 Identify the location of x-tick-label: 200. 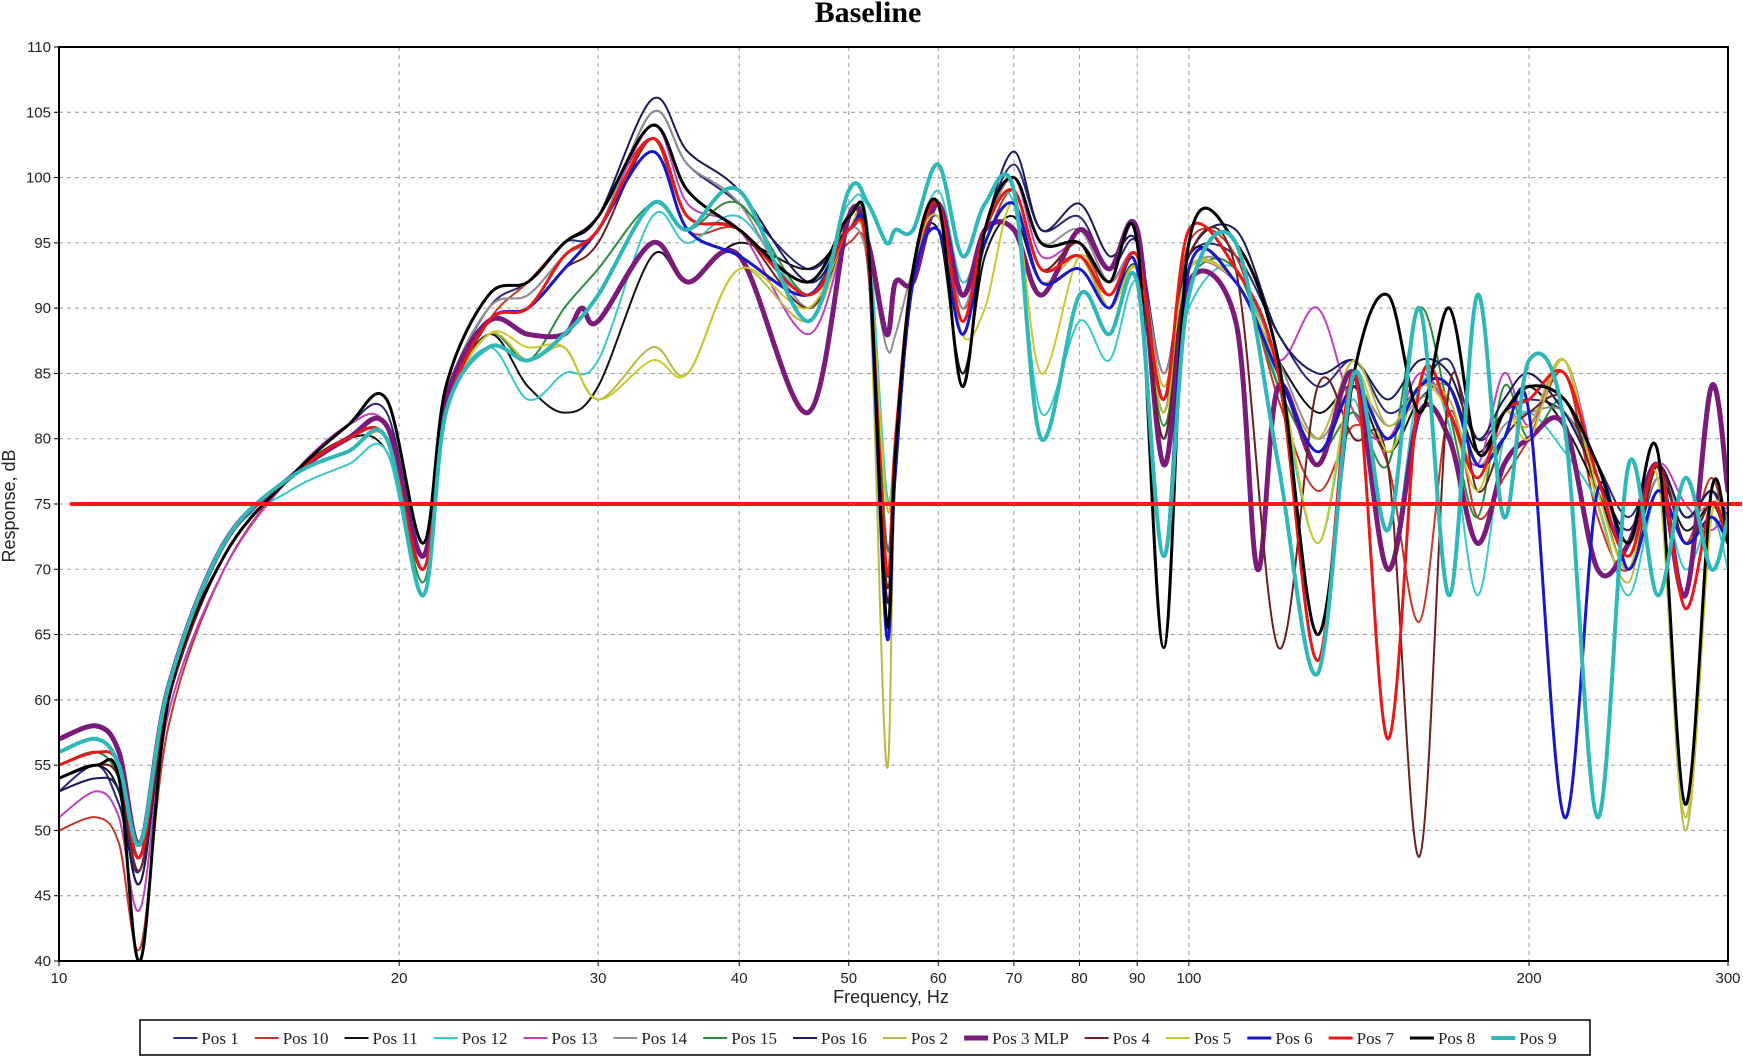
(1529, 978).